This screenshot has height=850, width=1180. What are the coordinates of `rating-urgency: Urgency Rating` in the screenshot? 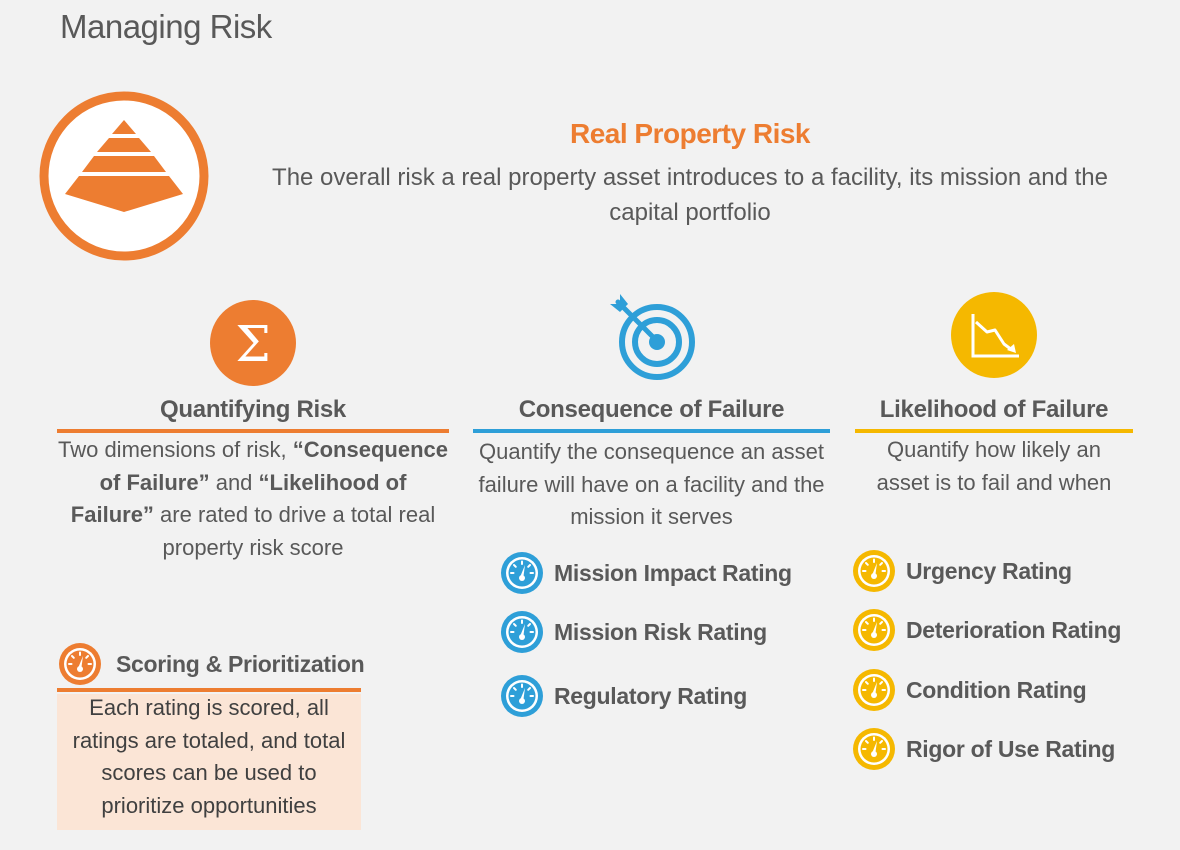 It's located at (962, 571).